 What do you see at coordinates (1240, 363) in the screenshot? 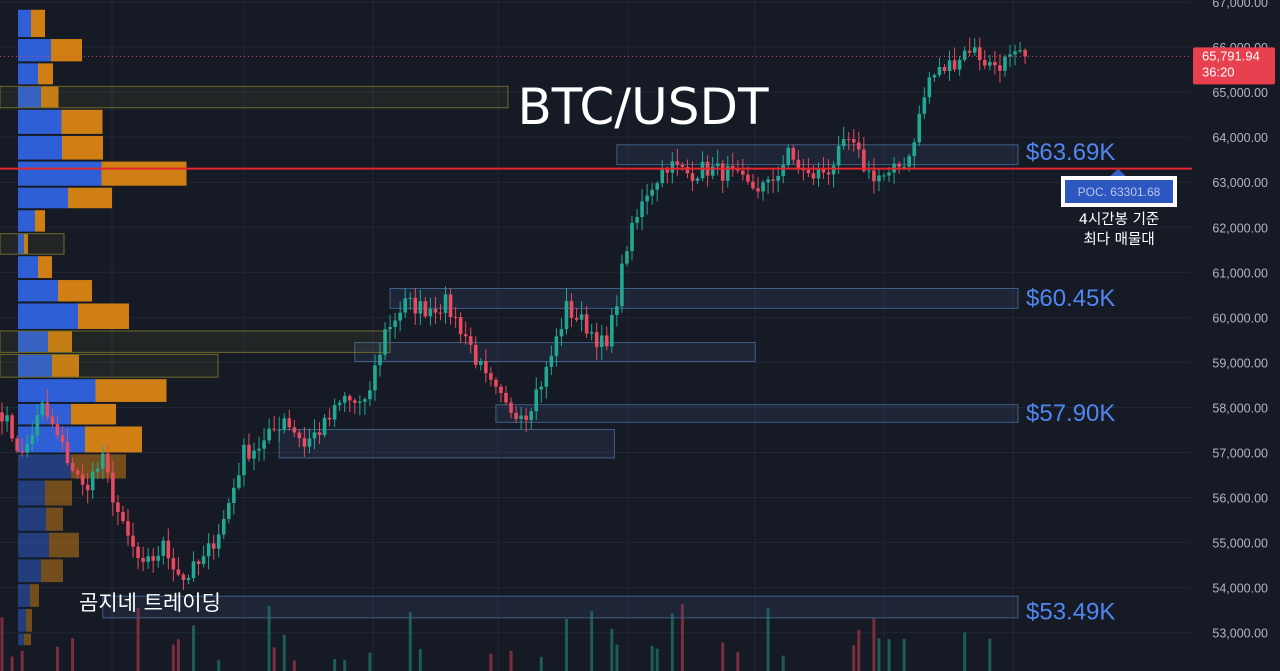
I see `price-tick-label: 59,000.00` at bounding box center [1240, 363].